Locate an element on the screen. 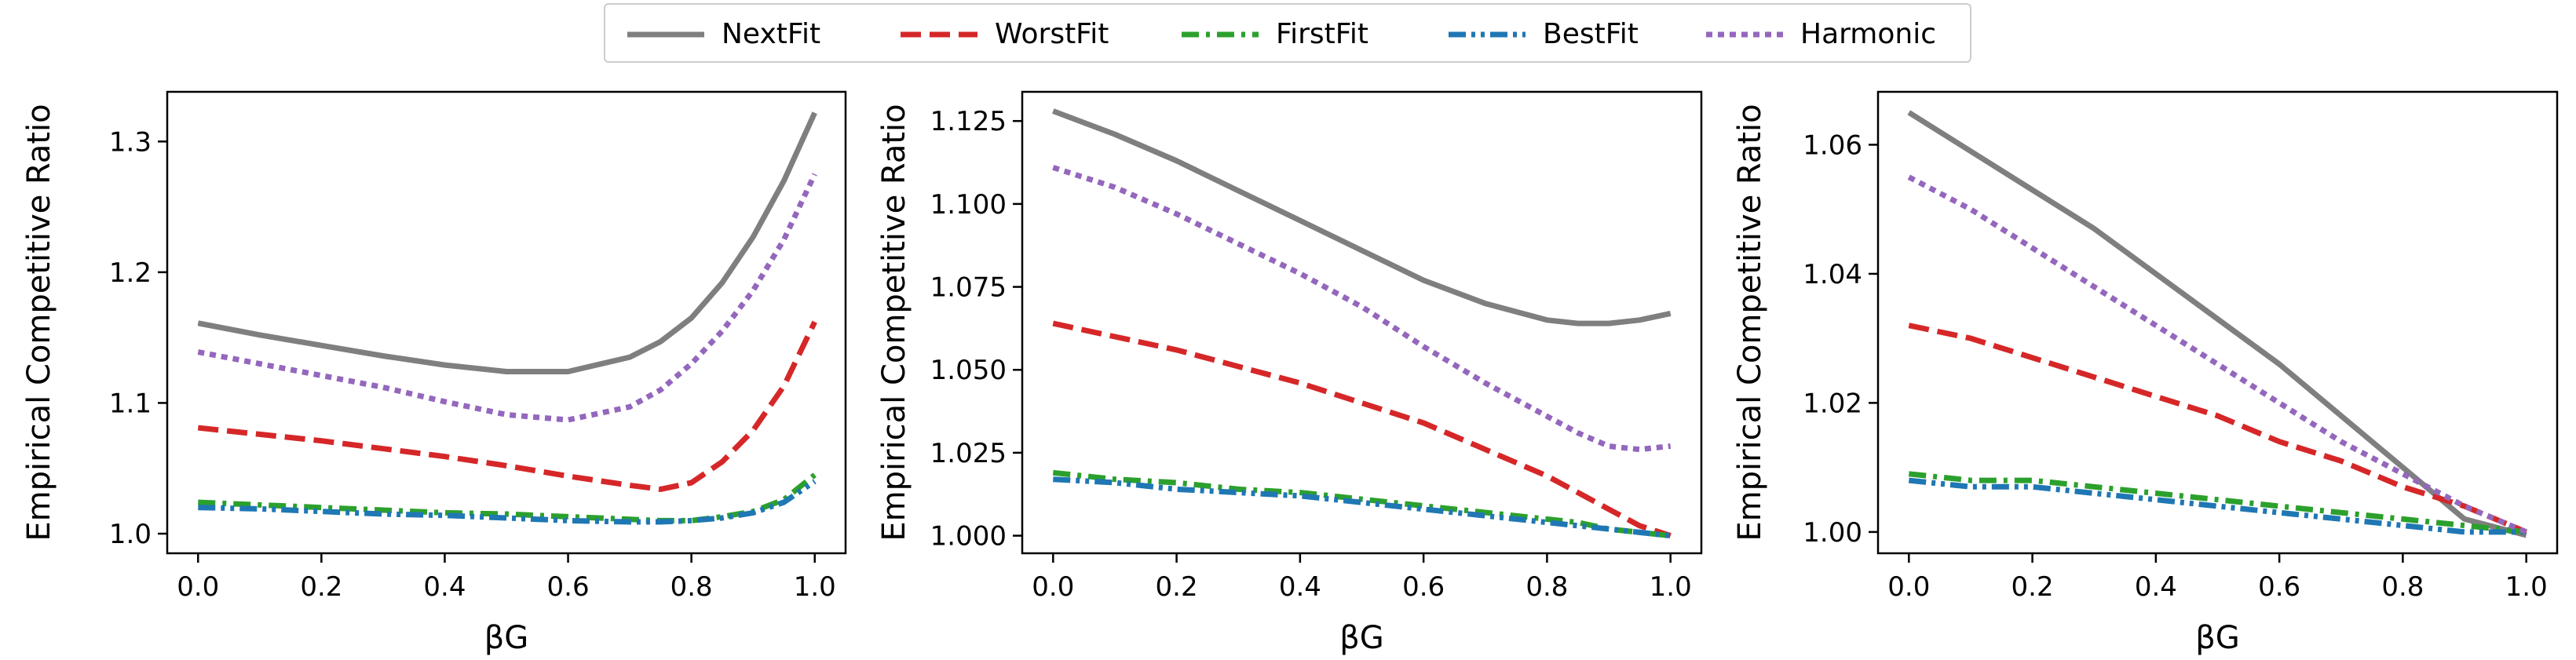 The width and height of the screenshot is (2576, 660). legend-label-nextfit: NextFit is located at coordinates (771, 34).